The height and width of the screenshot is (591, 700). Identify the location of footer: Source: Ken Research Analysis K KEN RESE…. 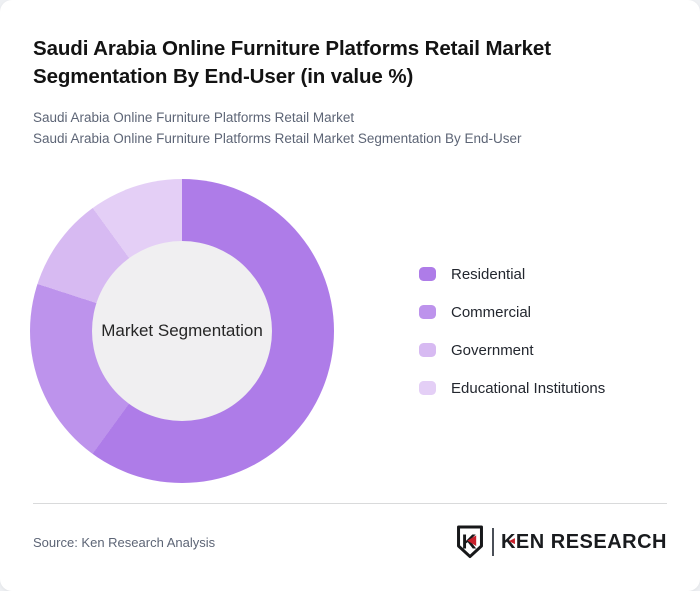
(350, 542).